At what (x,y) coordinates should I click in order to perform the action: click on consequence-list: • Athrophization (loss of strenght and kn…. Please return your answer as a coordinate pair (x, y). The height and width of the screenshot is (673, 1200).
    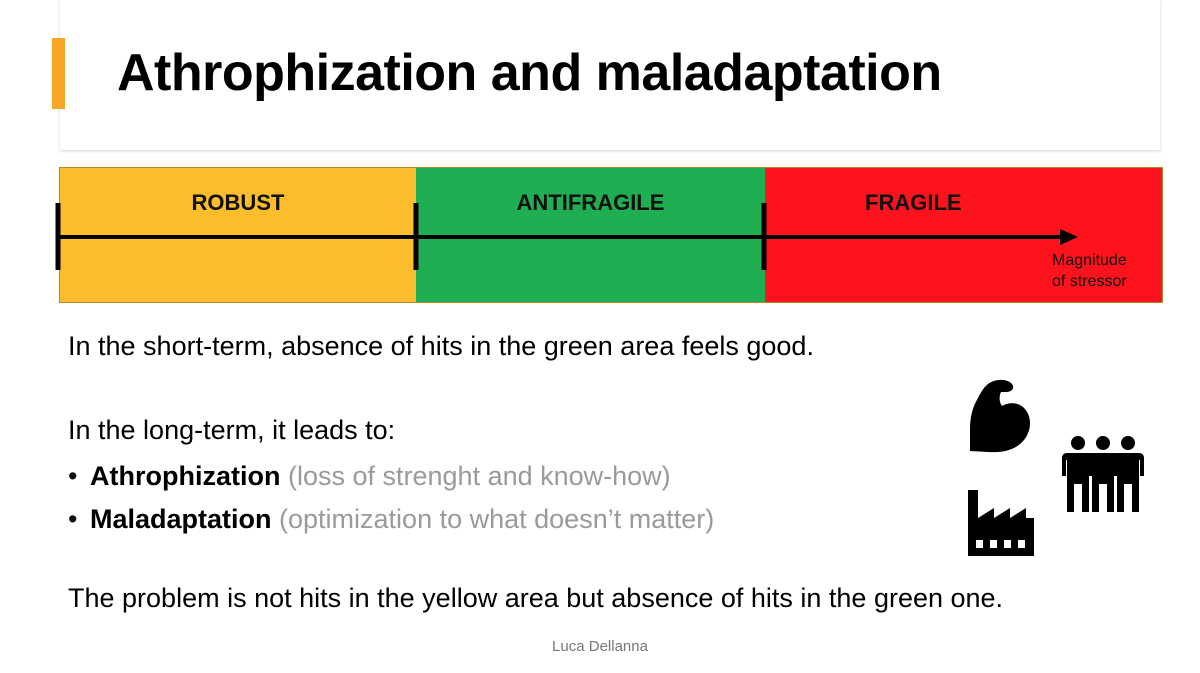
    Looking at the image, I should click on (391, 498).